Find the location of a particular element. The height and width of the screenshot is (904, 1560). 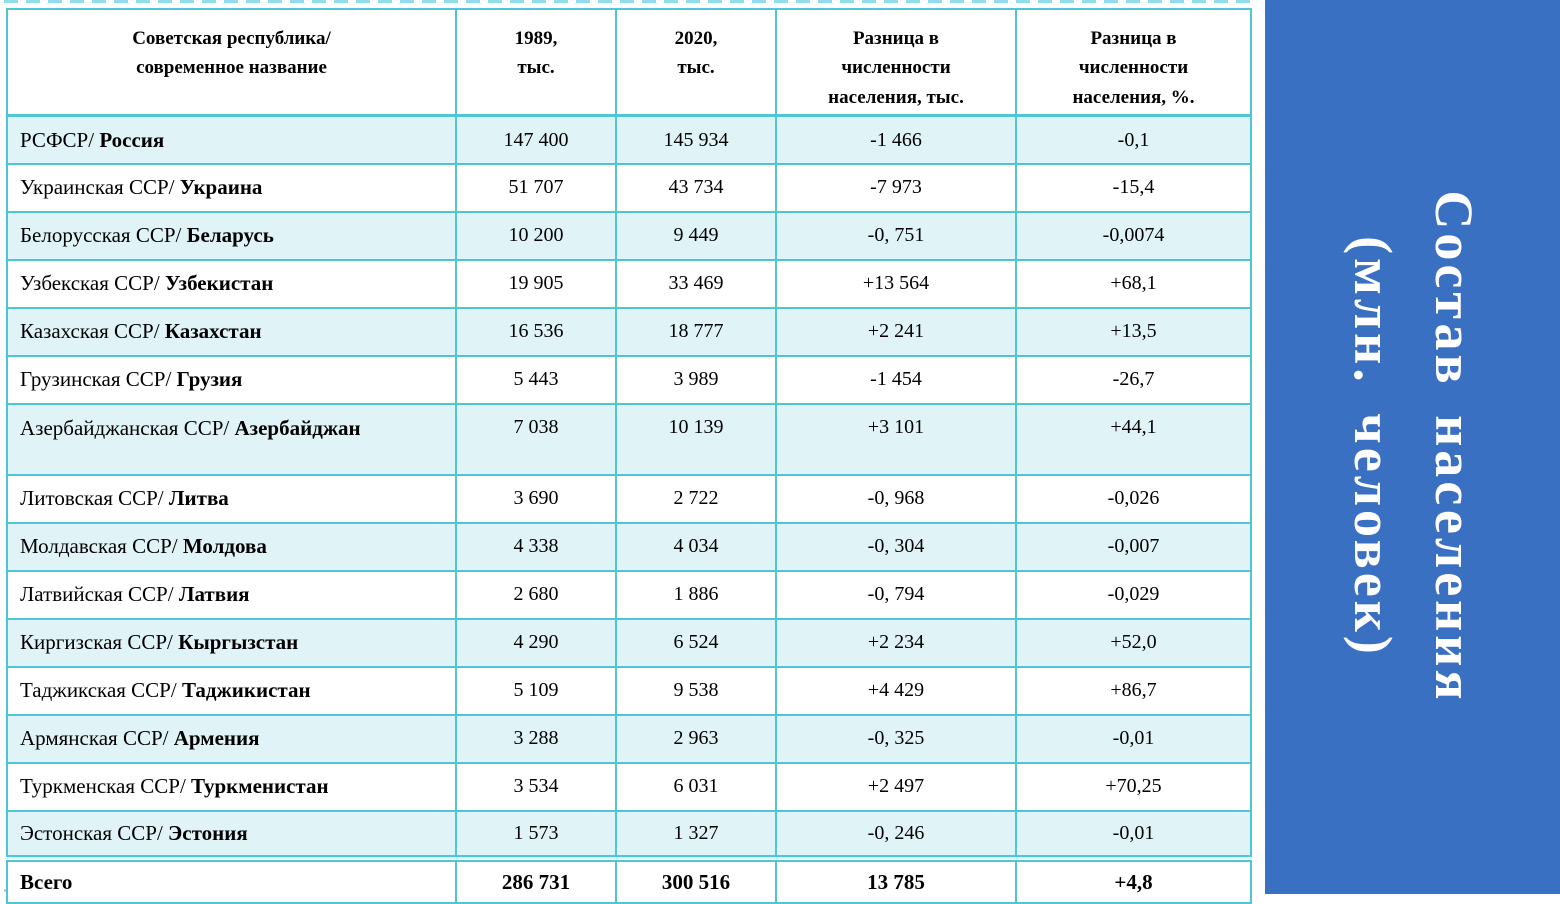

cell-republic: Азербайджанская ССР/ Азербайджан is located at coordinates (231, 439).